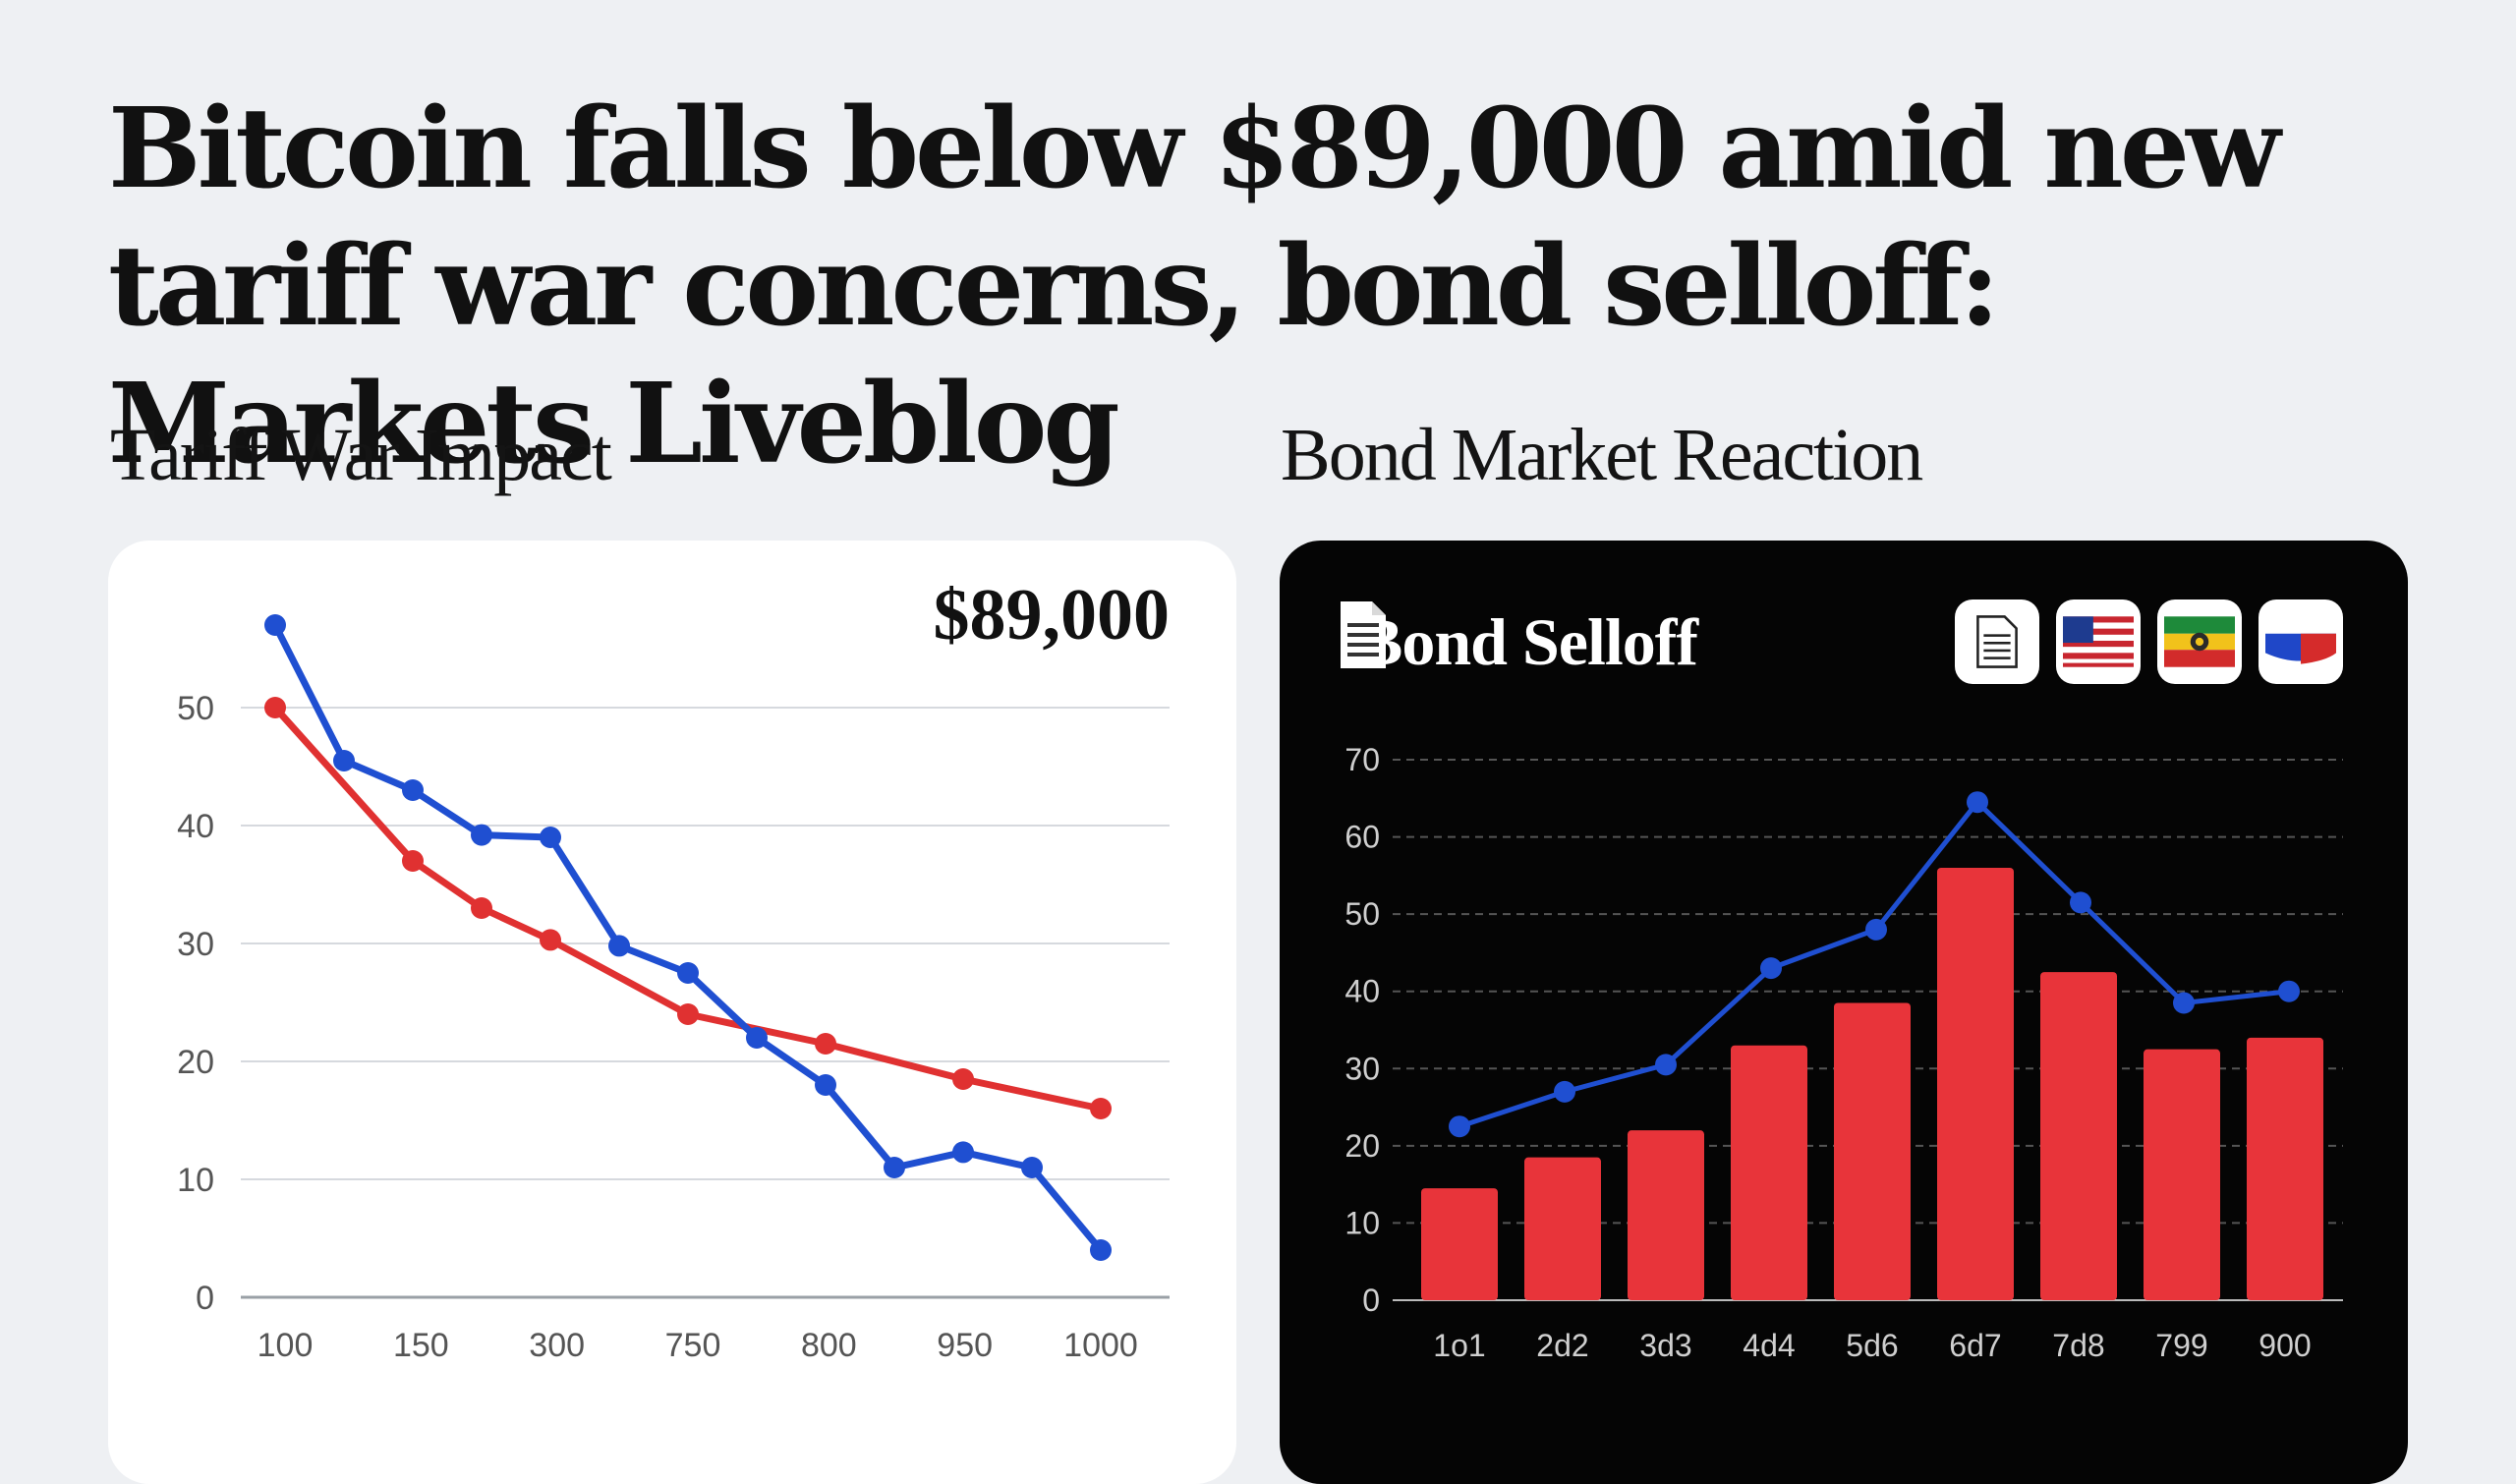 The height and width of the screenshot is (1484, 2516). I want to click on x-tick-label: 750, so click(693, 1345).